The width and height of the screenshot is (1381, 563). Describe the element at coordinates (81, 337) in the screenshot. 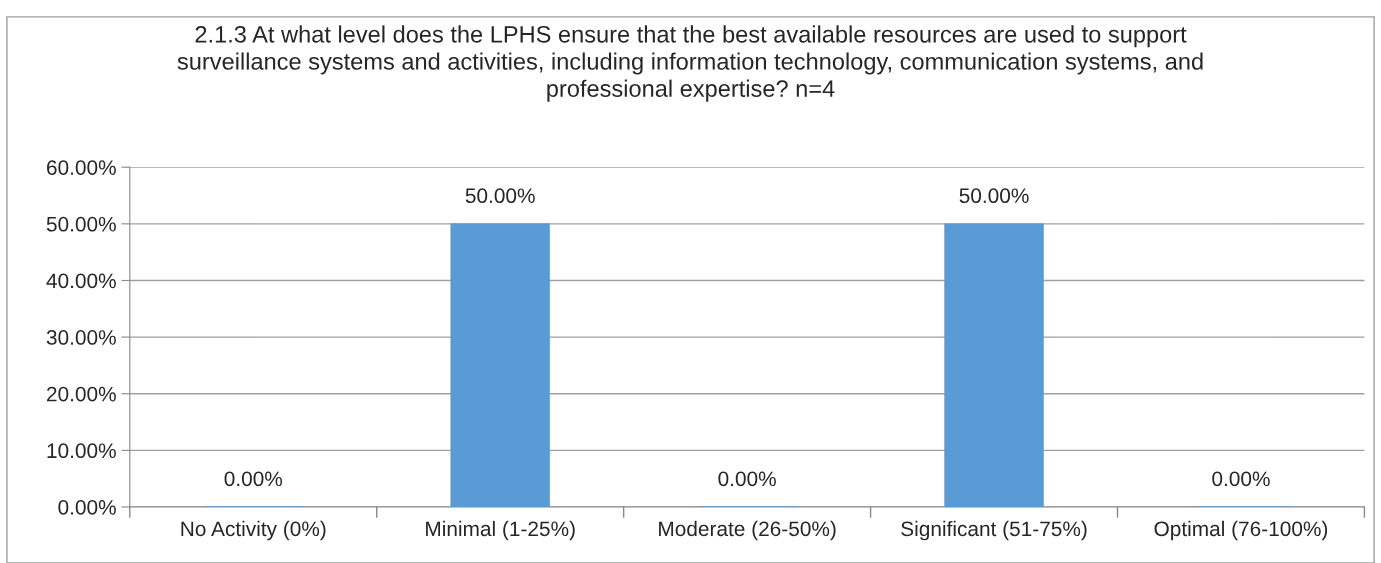

I see `y-tick-label: 30.00%` at that location.